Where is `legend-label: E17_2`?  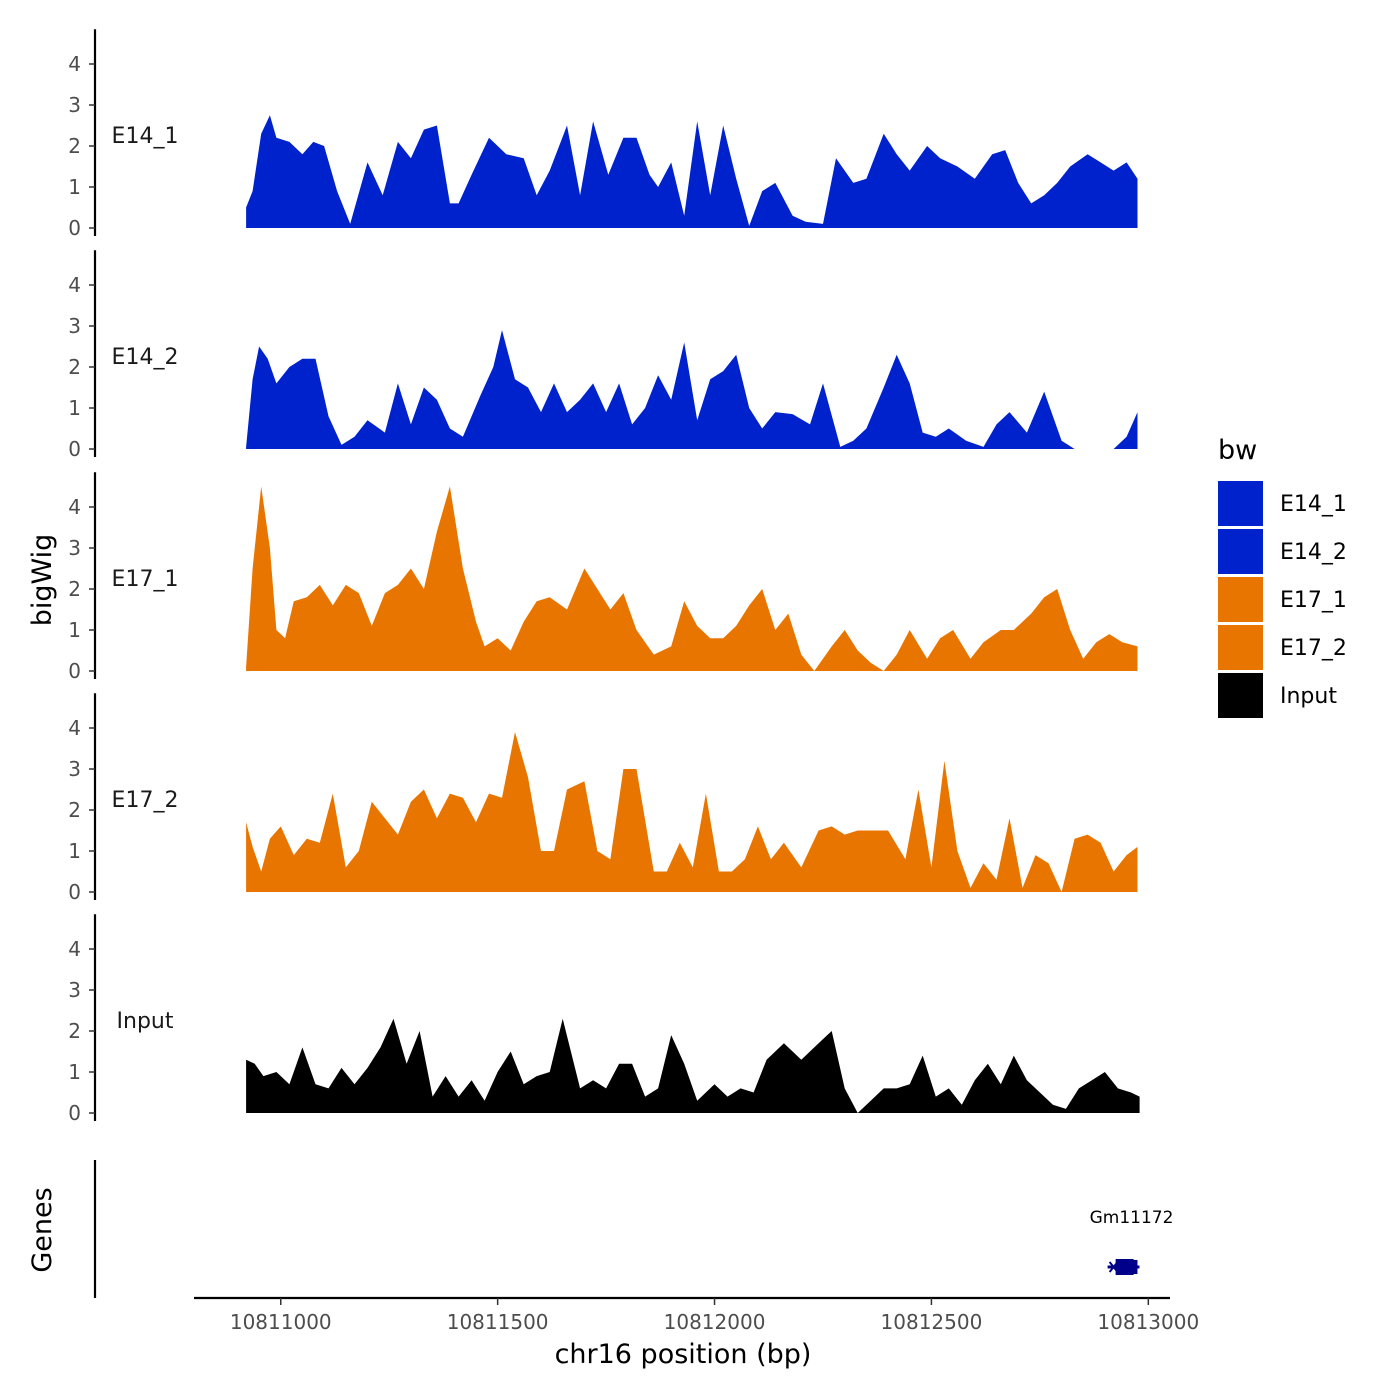
legend-label: E17_2 is located at coordinates (1313, 648).